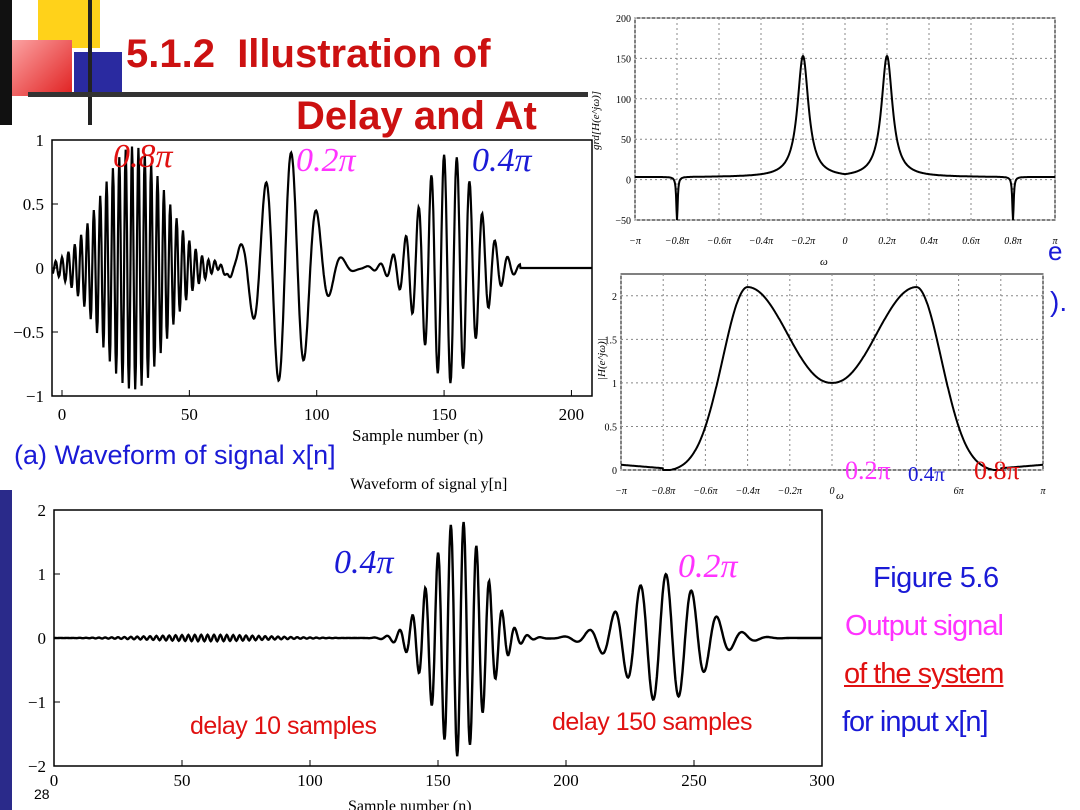 This screenshot has height=810, width=1080. What do you see at coordinates (35, 396) in the screenshot?
I see `waveform-x-ytick: −1` at bounding box center [35, 396].